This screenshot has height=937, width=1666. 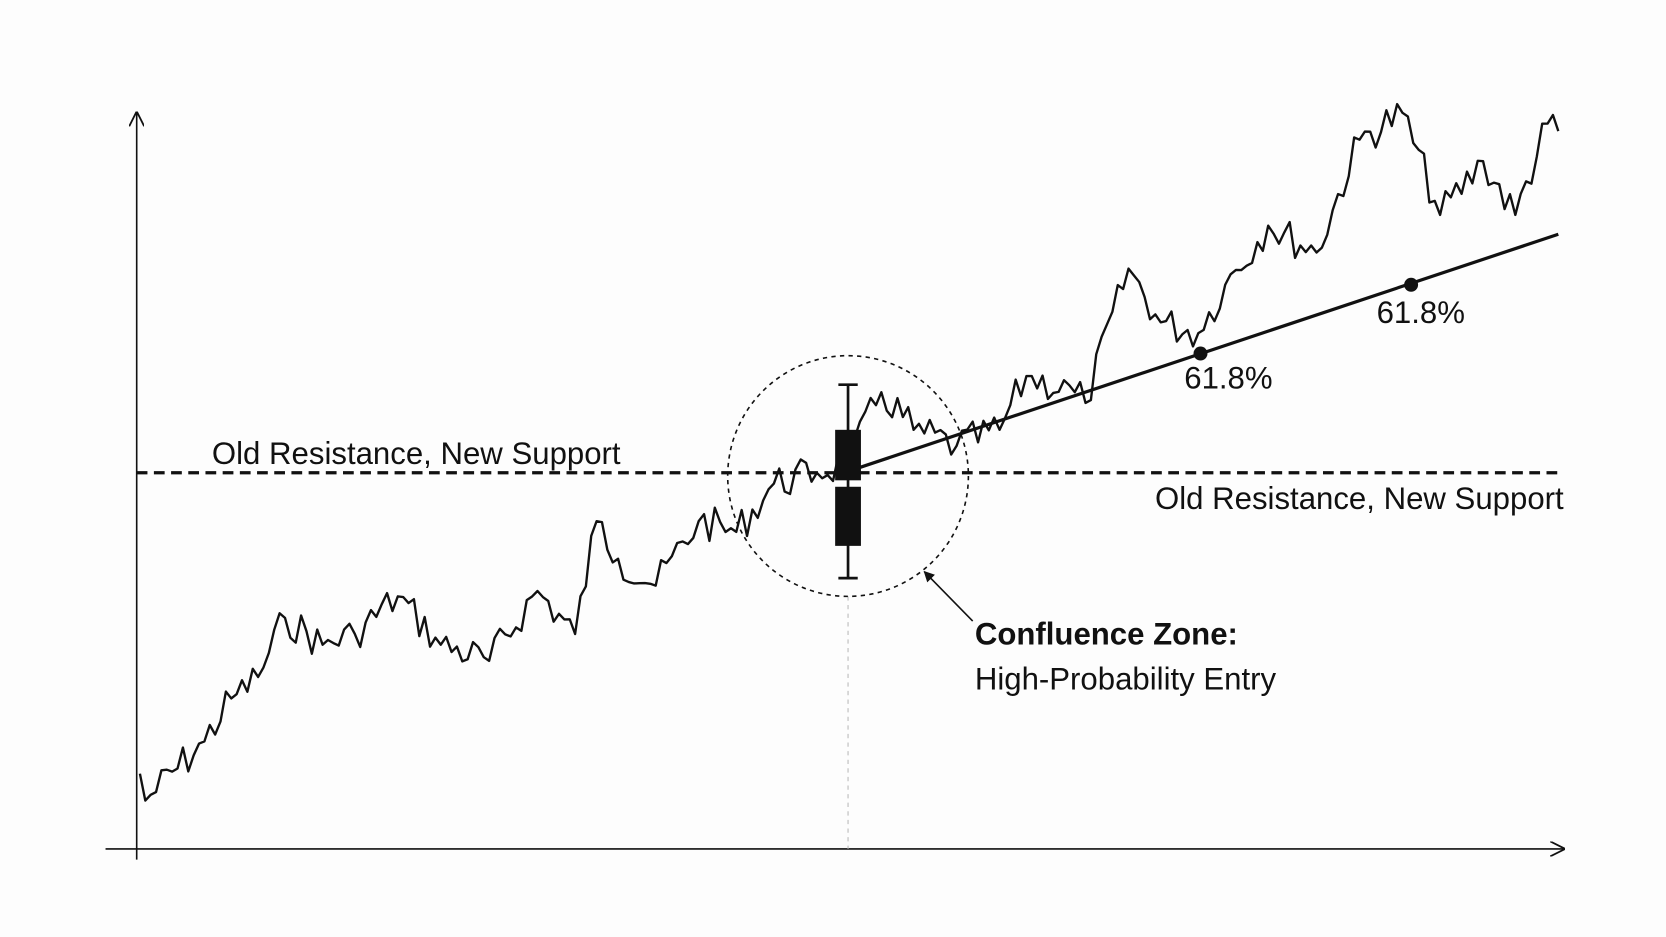 What do you see at coordinates (1209, 350) in the screenshot?
I see `trend-line` at bounding box center [1209, 350].